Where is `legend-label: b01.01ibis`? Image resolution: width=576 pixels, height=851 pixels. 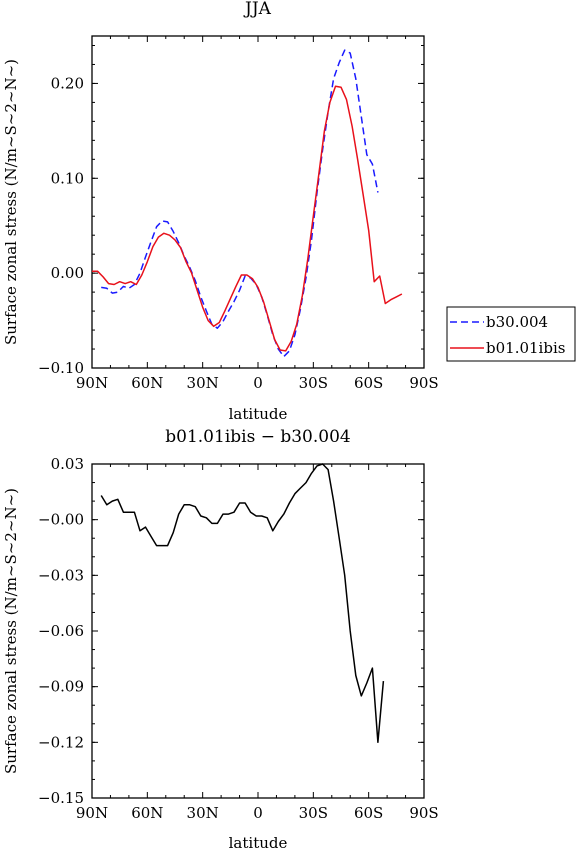 legend-label: b01.01ibis is located at coordinates (525, 348).